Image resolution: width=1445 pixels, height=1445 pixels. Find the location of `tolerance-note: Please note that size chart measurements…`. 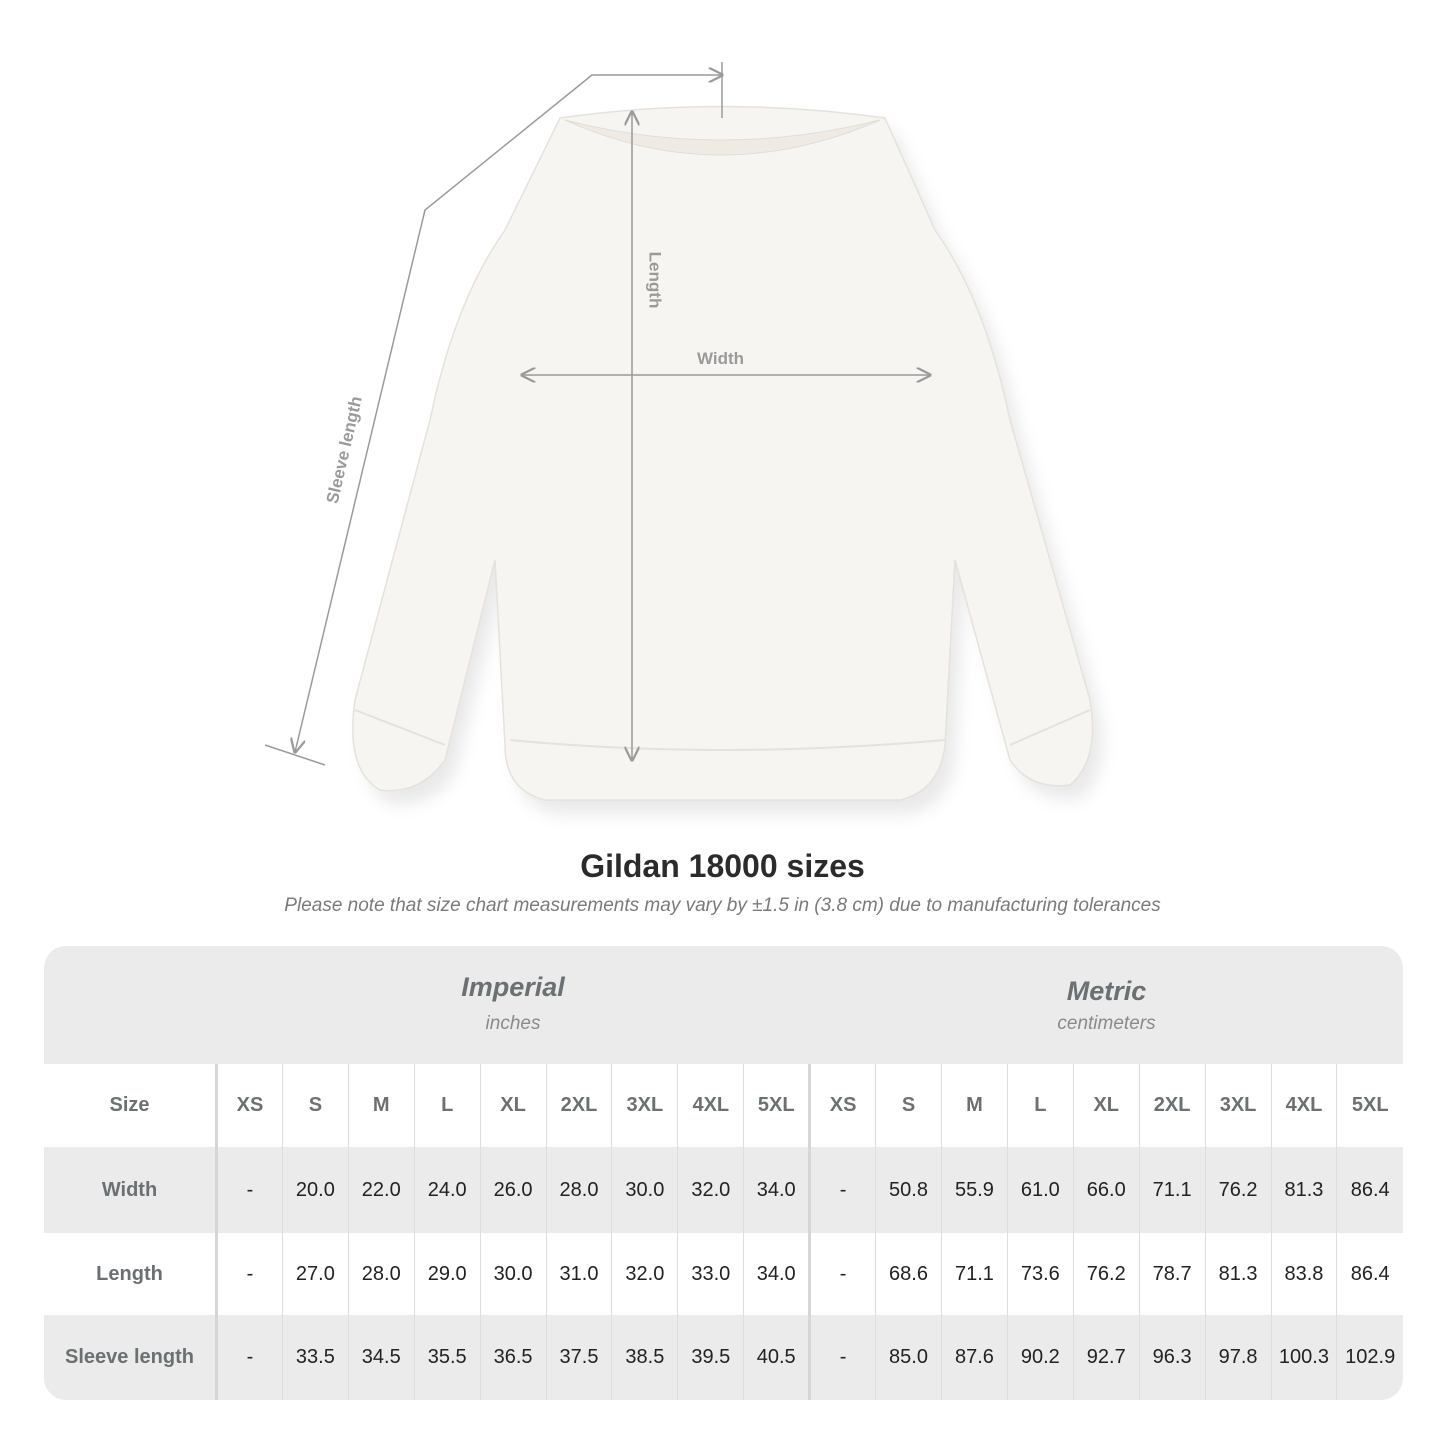

tolerance-note: Please note that size chart measurements… is located at coordinates (722, 905).